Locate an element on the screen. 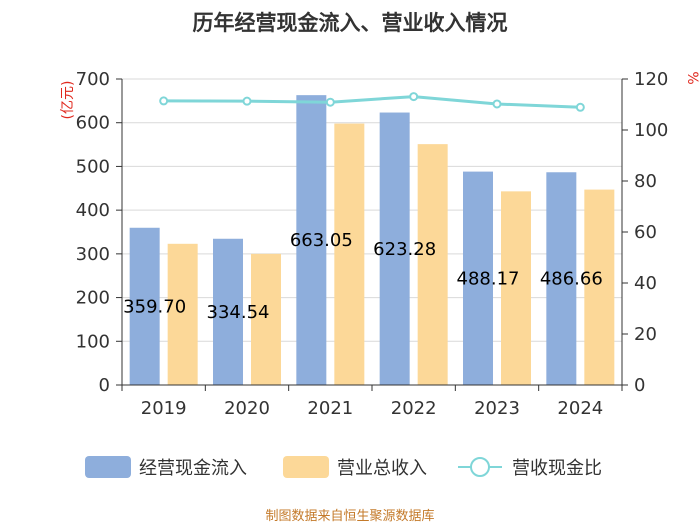 The image size is (700, 525). data-labels: 359.70 334.54 663.05 623.28 488.17 486.66 is located at coordinates (363, 276).